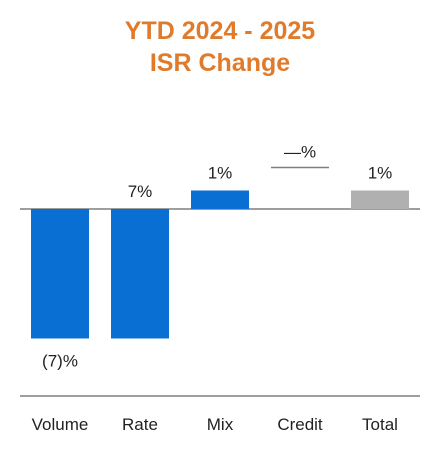 This screenshot has height=474, width=440. Describe the element at coordinates (300, 152) in the screenshot. I see `value-label-credit: —%` at that location.